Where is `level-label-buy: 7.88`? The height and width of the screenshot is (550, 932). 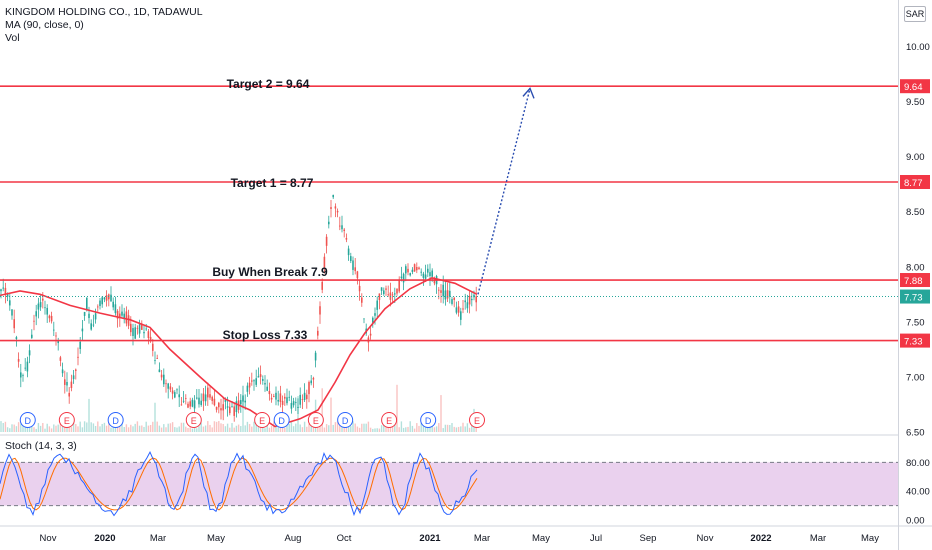 level-label-buy: 7.88 is located at coordinates (913, 281).